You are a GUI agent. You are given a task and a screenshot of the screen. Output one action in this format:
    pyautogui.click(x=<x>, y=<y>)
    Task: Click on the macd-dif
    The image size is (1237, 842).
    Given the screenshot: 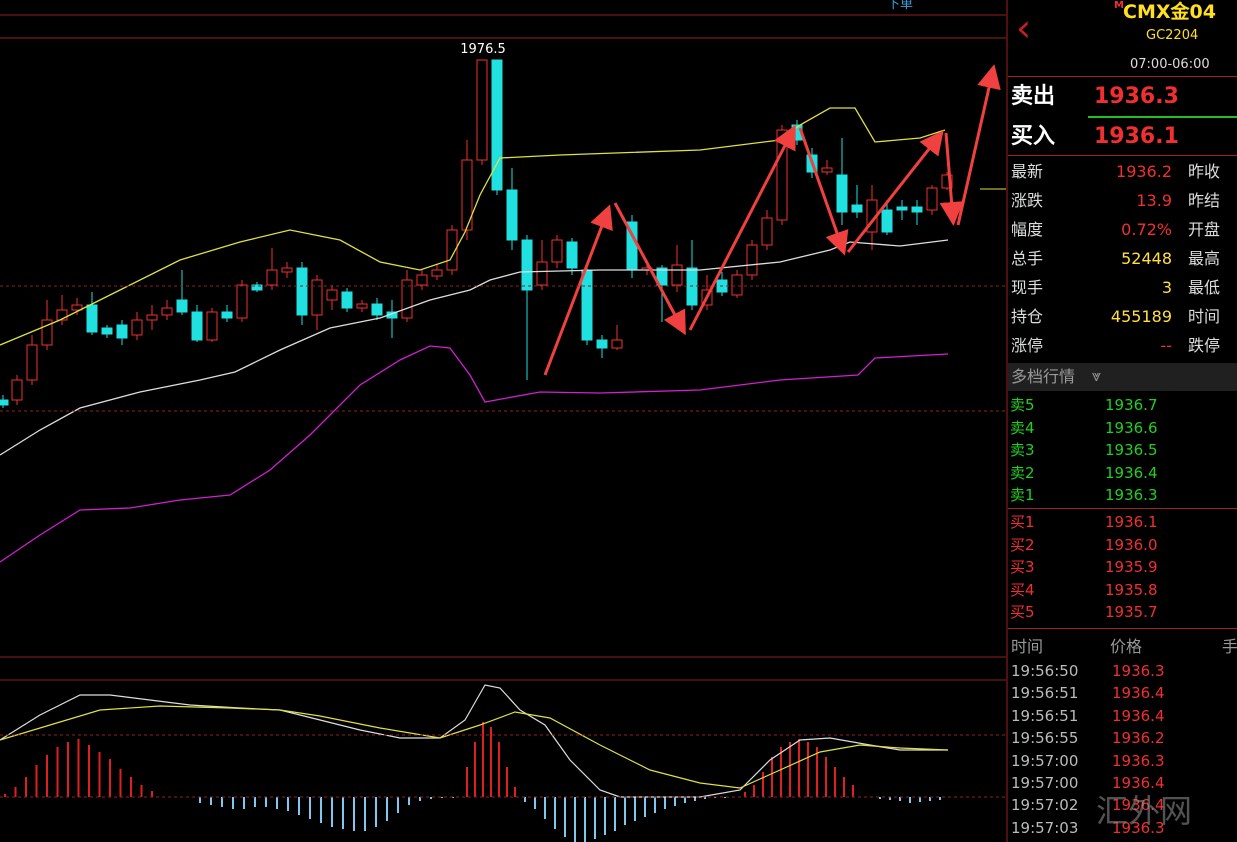 What is the action you would take?
    pyautogui.click(x=474, y=741)
    